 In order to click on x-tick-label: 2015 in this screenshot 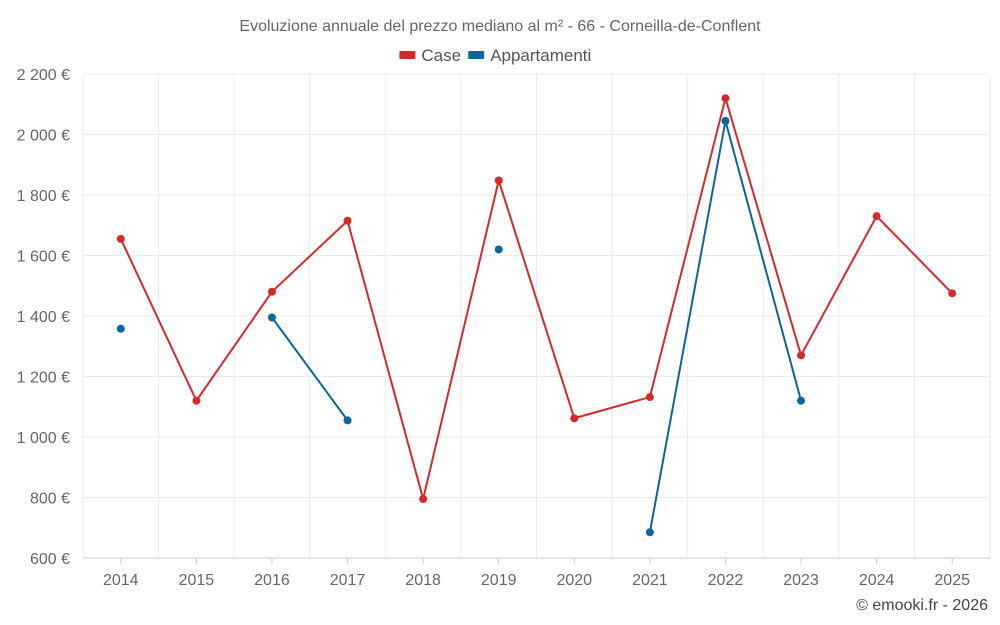, I will do `click(197, 580)`.